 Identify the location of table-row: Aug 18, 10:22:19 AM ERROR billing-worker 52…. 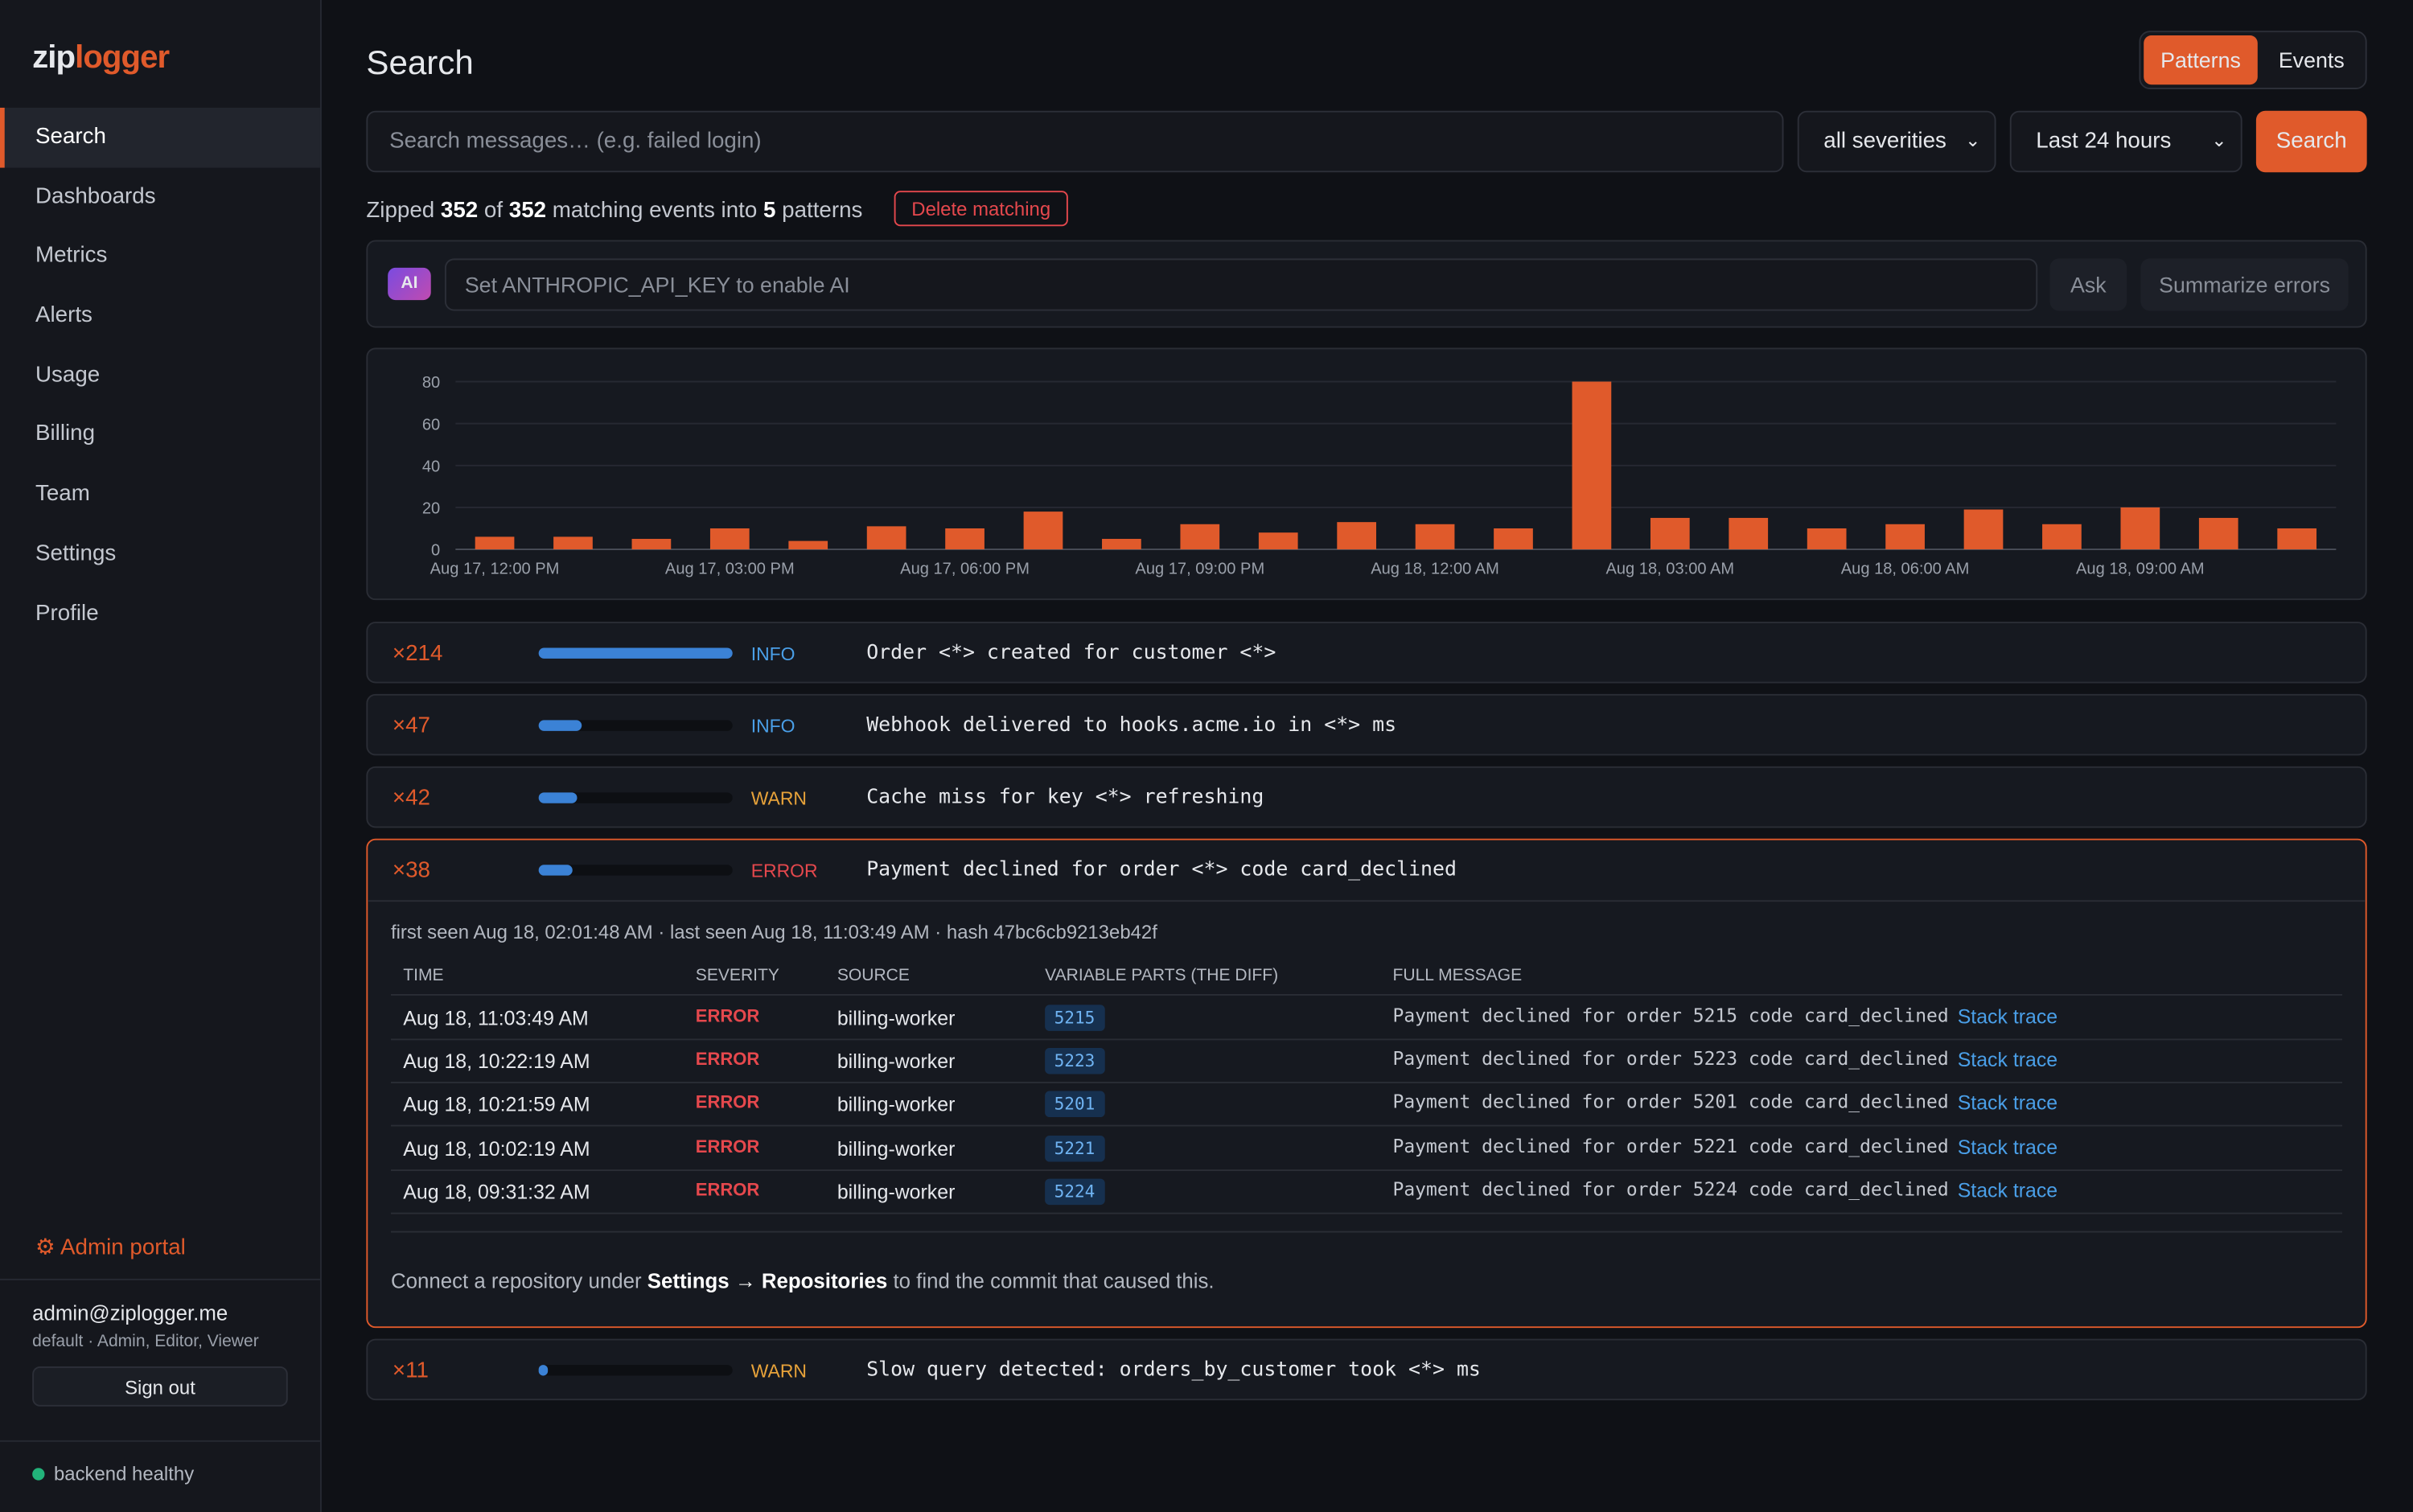
(1366, 1062).